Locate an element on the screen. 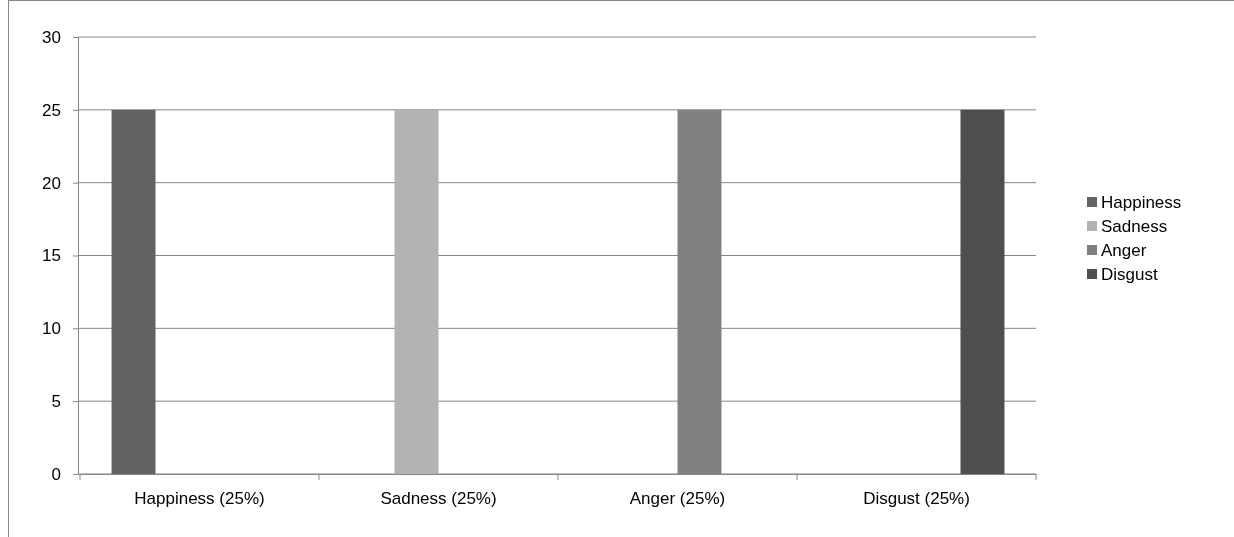  y-tick-label: 5 is located at coordinates (56, 402).